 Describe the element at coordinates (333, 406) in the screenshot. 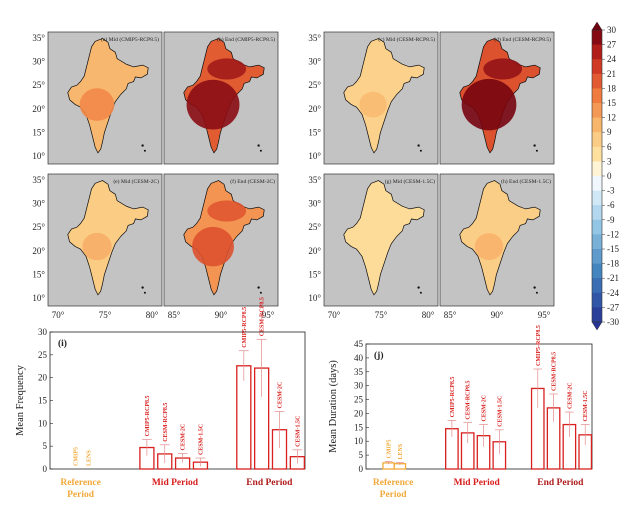

I see `y-axis-label: Mean Duration (days)` at that location.